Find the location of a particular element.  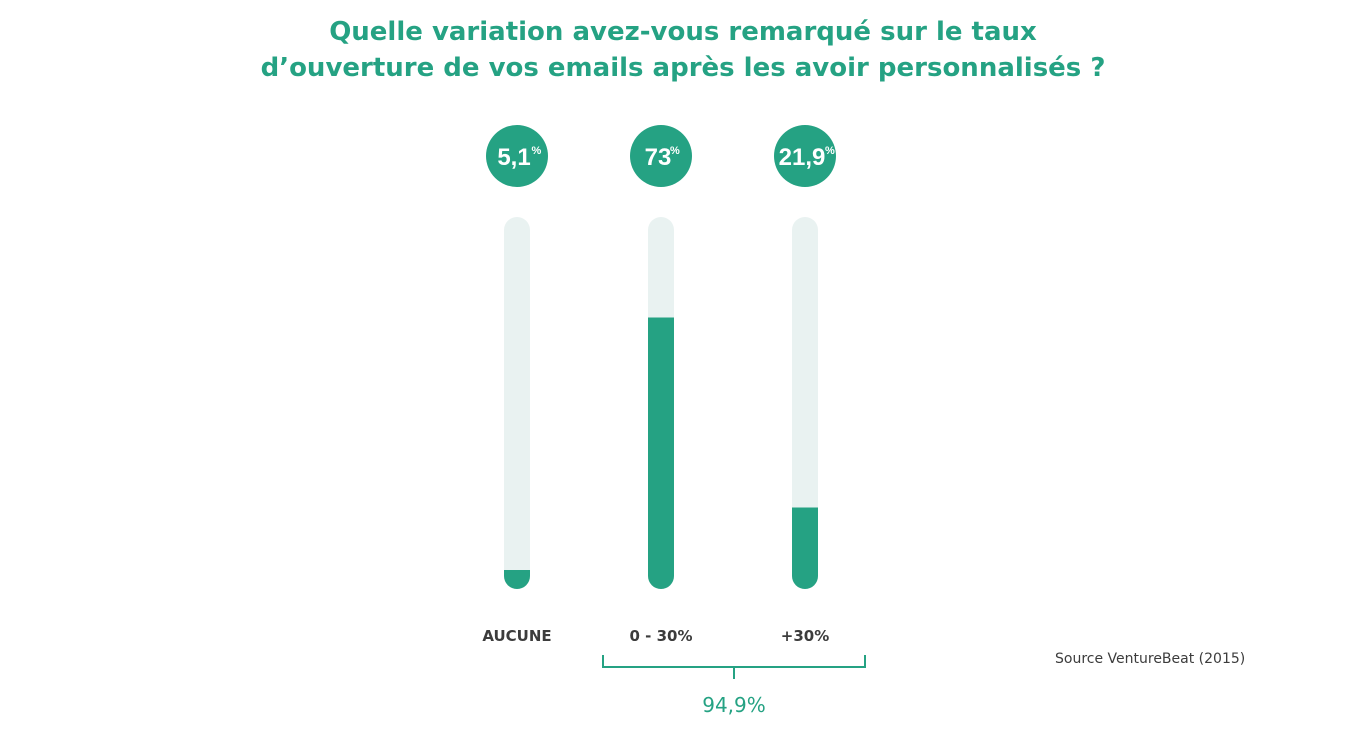

value-label: 73 is located at coordinates (658, 157).